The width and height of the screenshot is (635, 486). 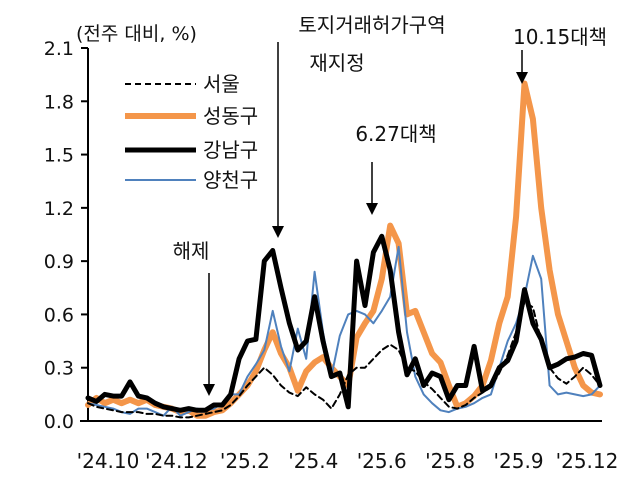 What do you see at coordinates (136, 34) in the screenshot?
I see `unit-label: (전주 대비, %)` at bounding box center [136, 34].